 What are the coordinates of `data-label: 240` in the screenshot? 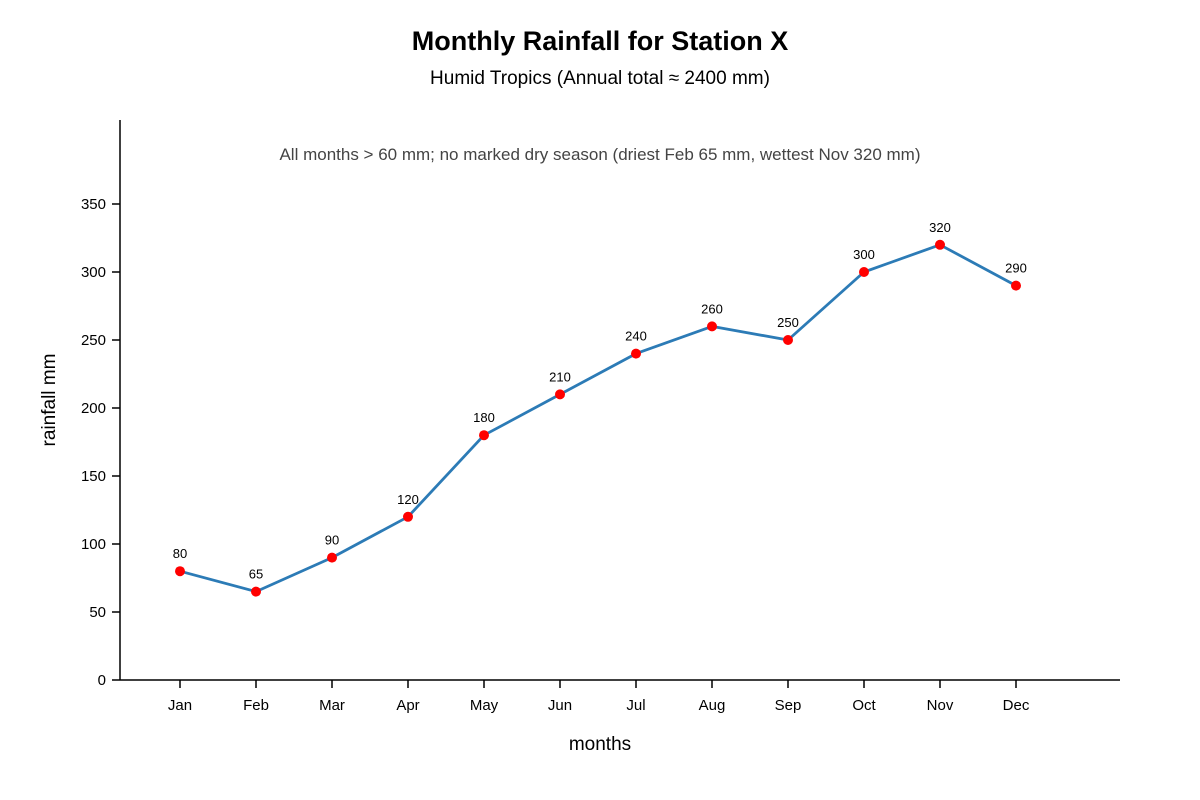 It's located at (636, 336).